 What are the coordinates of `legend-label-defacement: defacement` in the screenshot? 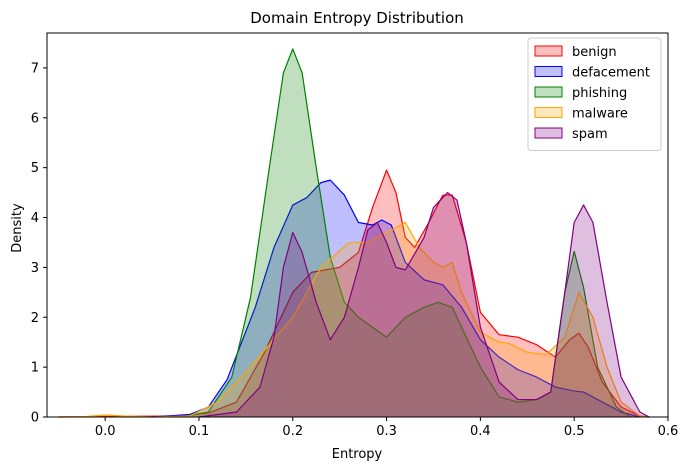 It's located at (611, 73).